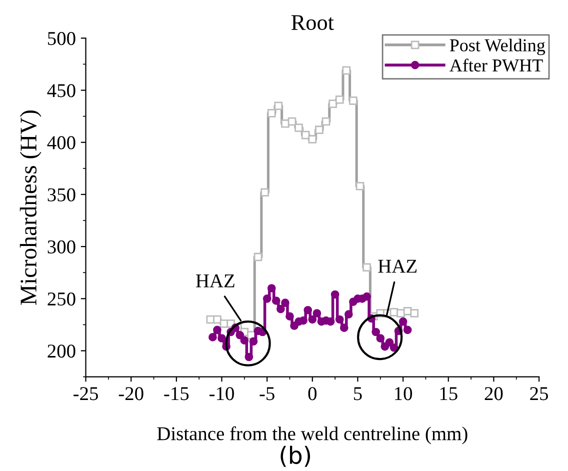 The image size is (568, 471). Describe the element at coordinates (131, 393) in the screenshot. I see `x-tick-label: -20` at that location.